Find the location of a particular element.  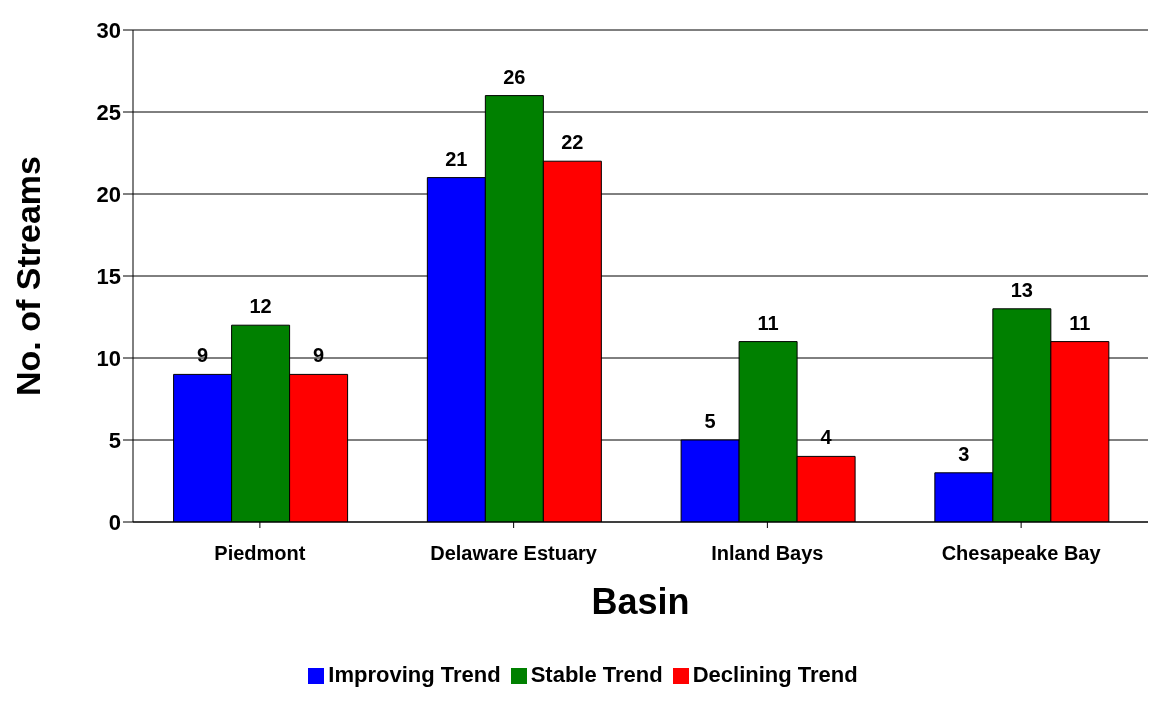

x-tick-label: Inland Bays is located at coordinates (767, 553).